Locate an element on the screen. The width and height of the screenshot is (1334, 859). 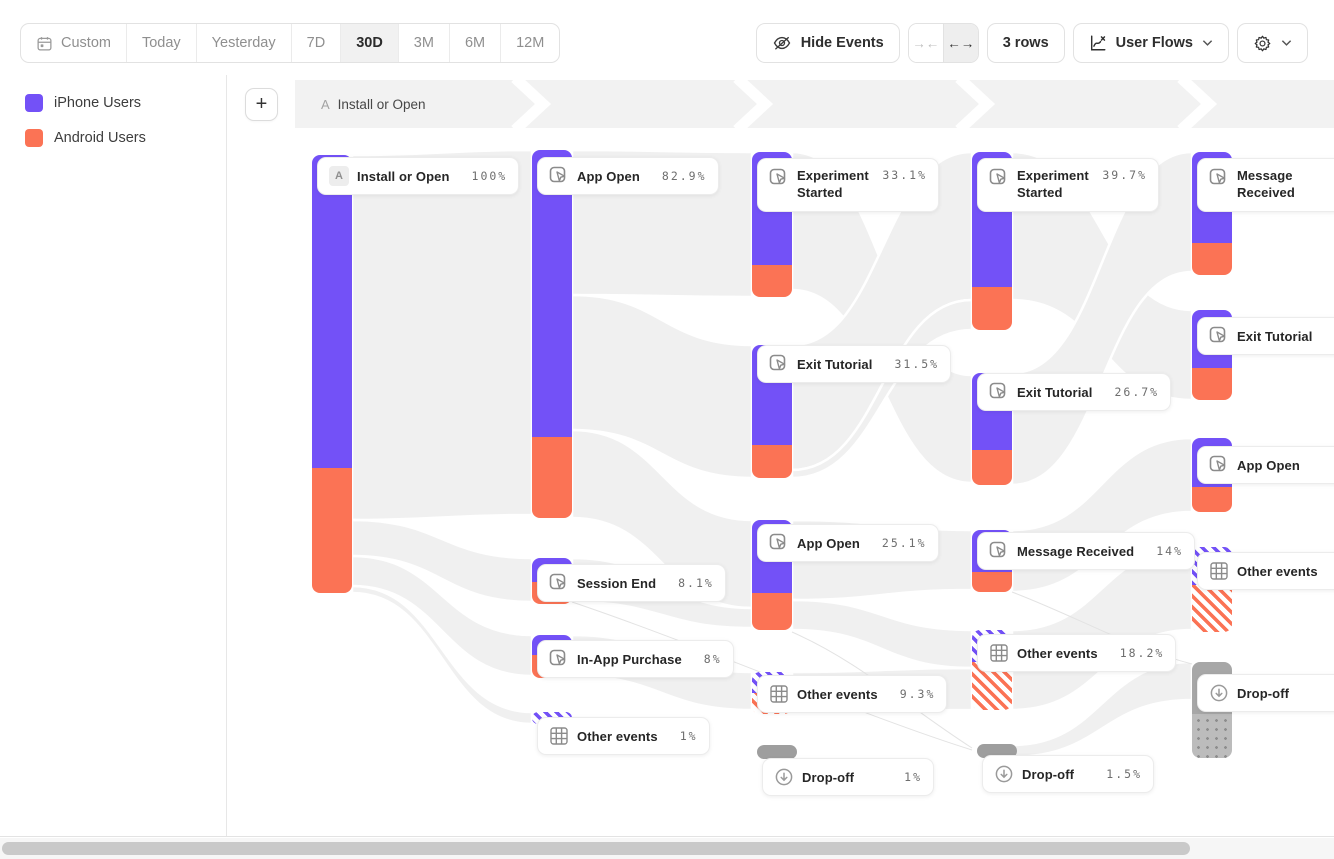
date-range-12m: 12M is located at coordinates (529, 43).